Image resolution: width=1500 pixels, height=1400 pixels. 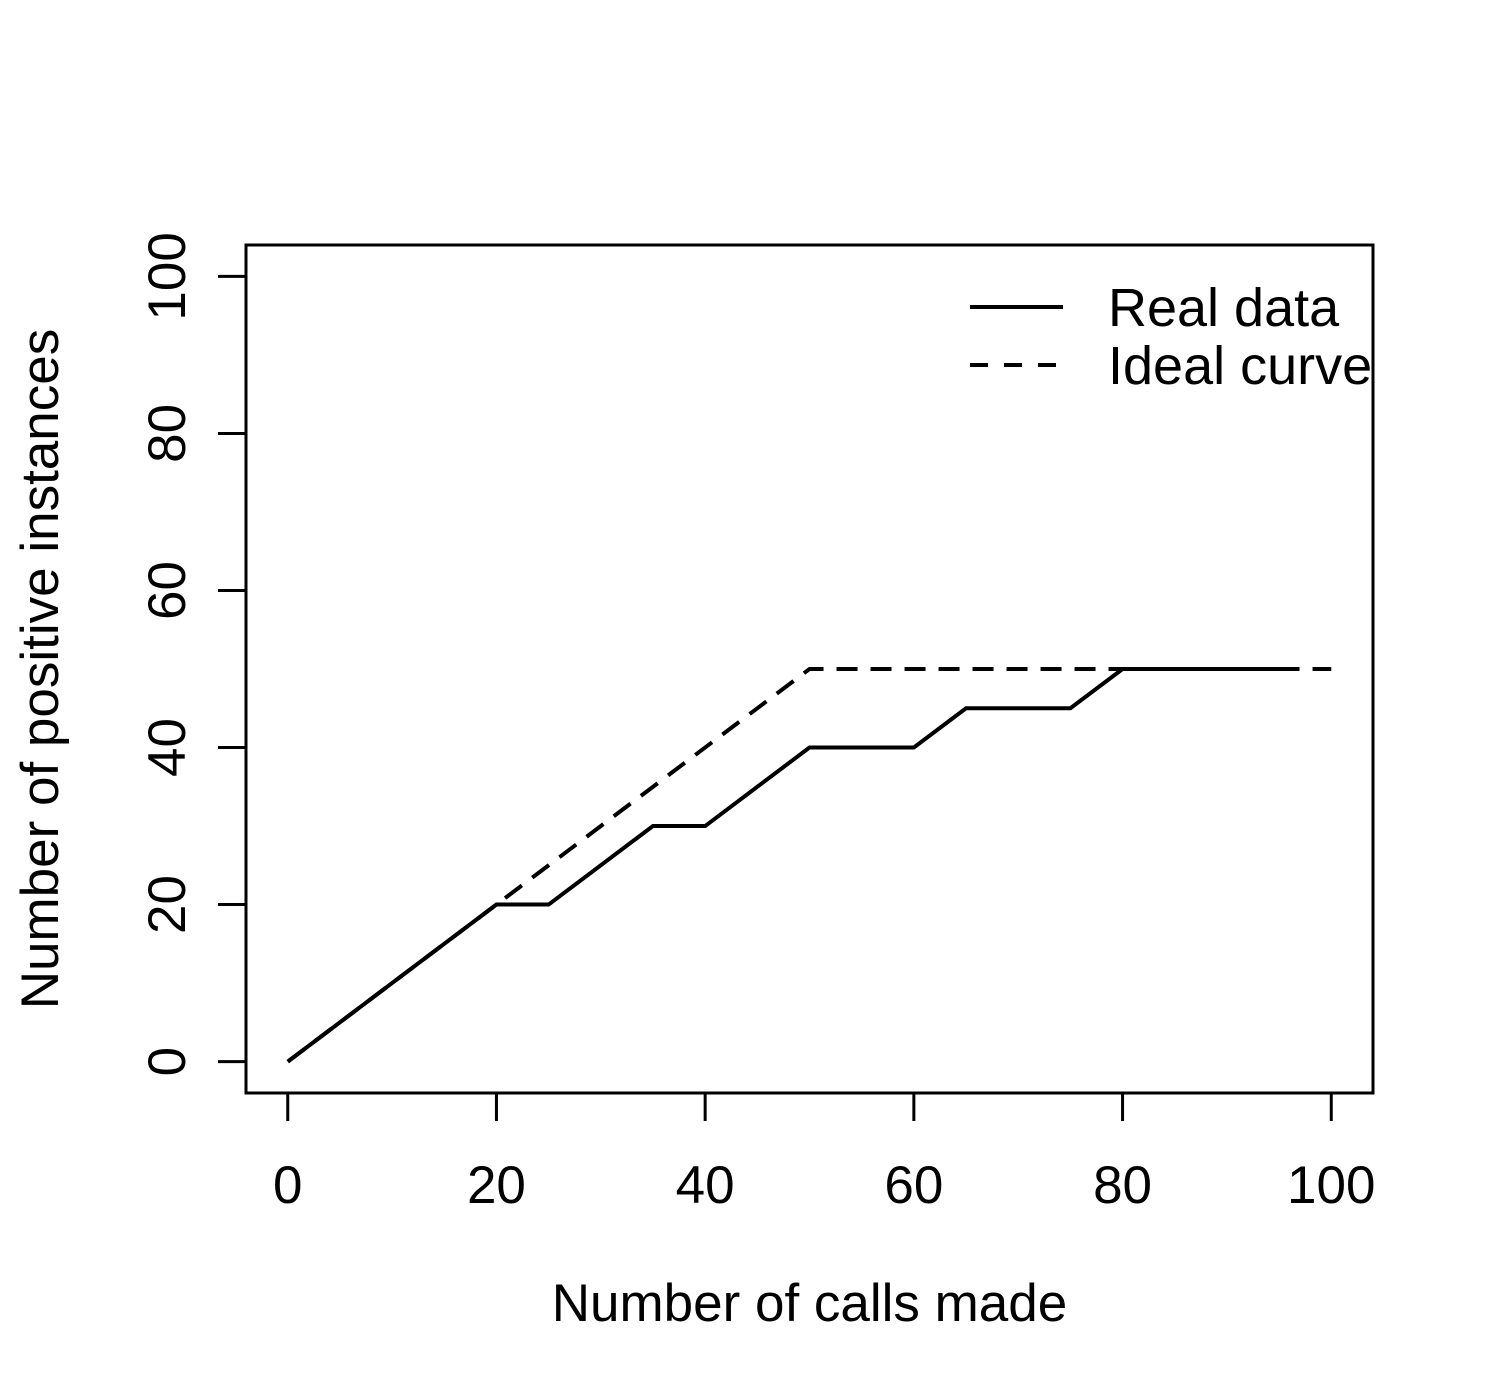 I want to click on x-axis-tick-label: 60, so click(x=913, y=1185).